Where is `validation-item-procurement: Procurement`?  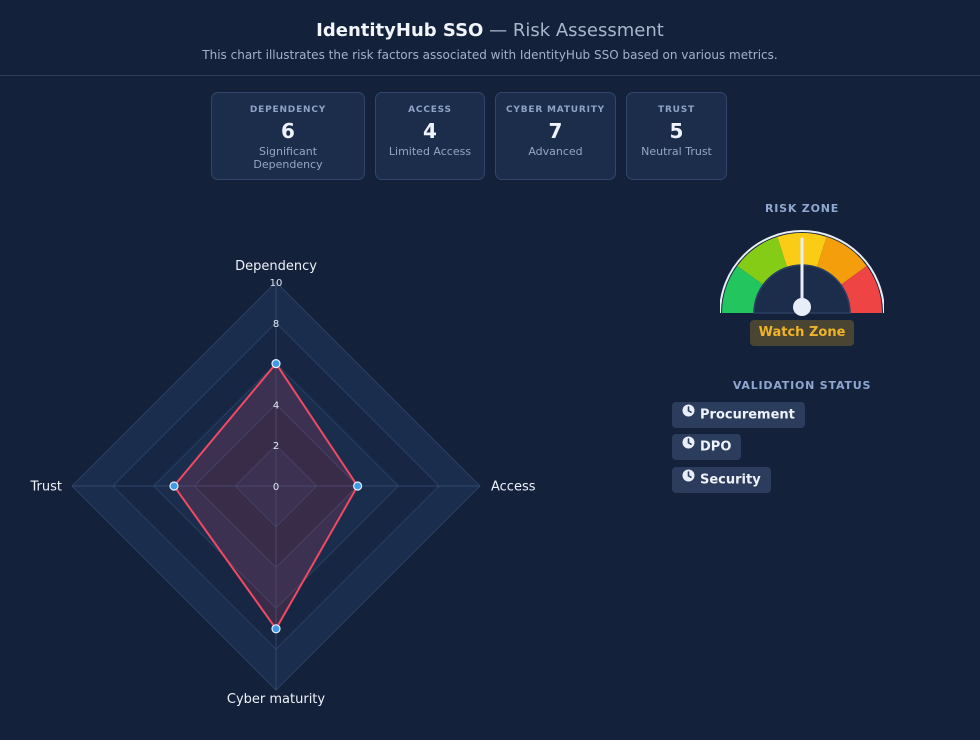
validation-item-procurement: Procurement is located at coordinates (738, 415).